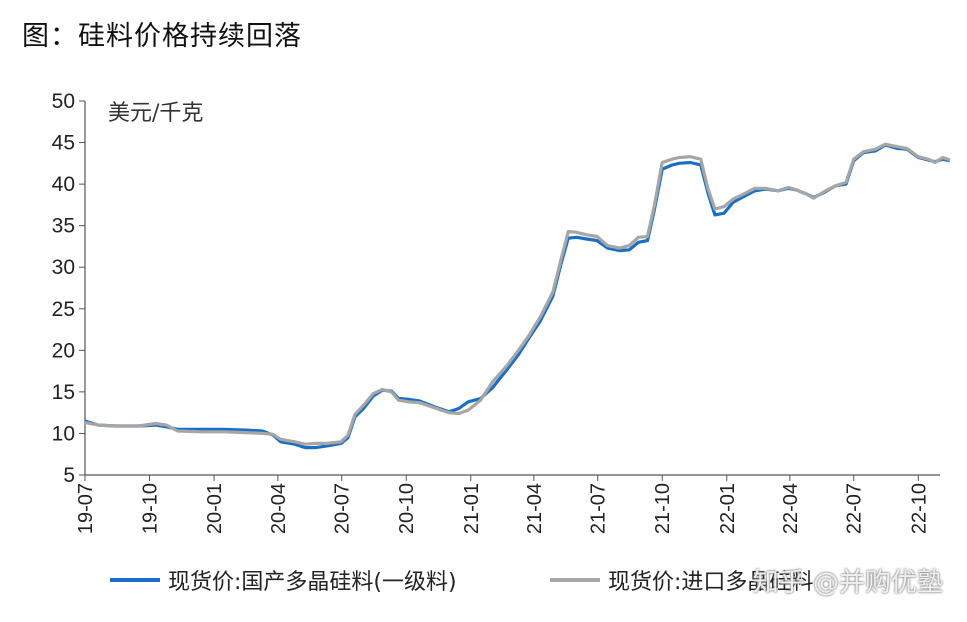  What do you see at coordinates (63, 184) in the screenshot?
I see `y-tick-label: 40` at bounding box center [63, 184].